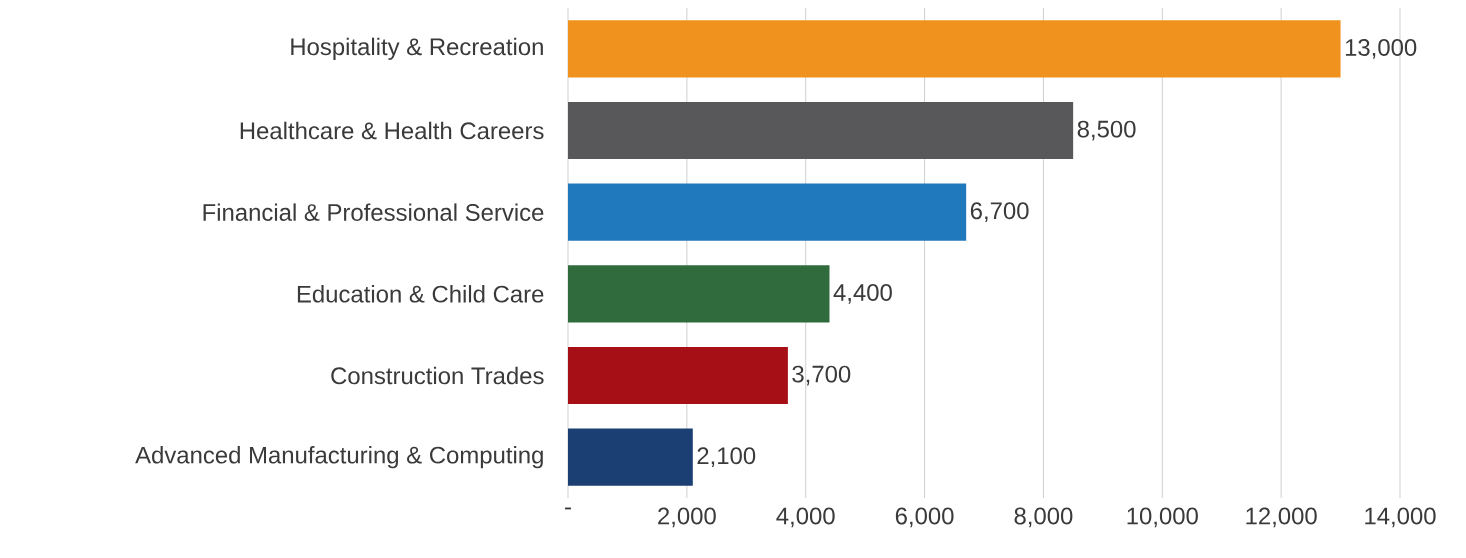  What do you see at coordinates (687, 517) in the screenshot?
I see `x-tick-label: 2,000` at bounding box center [687, 517].